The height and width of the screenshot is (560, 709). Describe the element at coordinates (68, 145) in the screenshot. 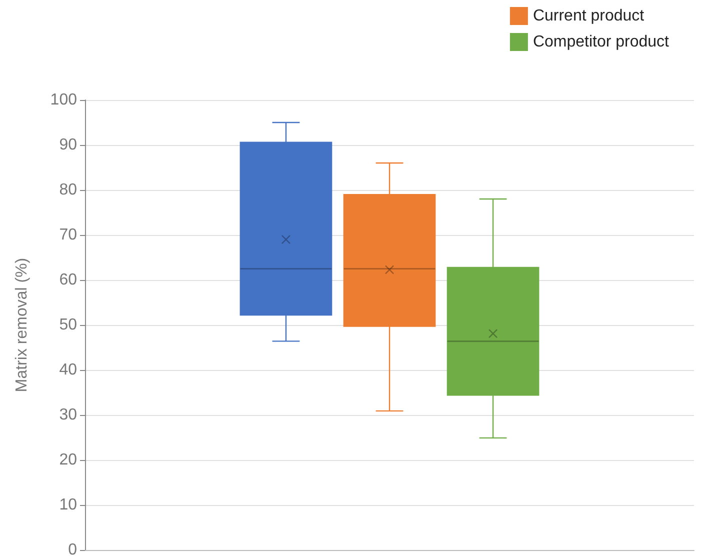

I see `y-tick-label: 90` at that location.